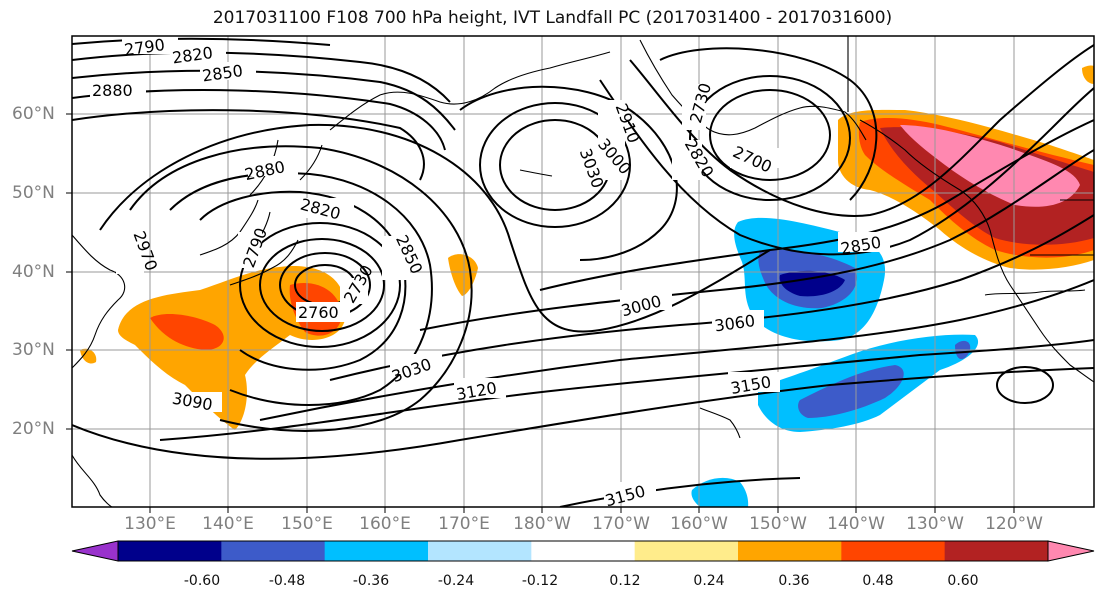 The height and width of the screenshot is (601, 1105). I want to click on lon-label: 130°W, so click(935, 524).